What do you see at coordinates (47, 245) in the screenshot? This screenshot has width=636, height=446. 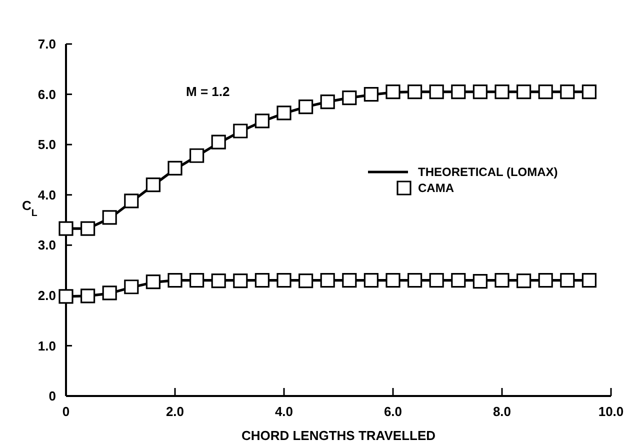 I see `y-tick-label: 3.0` at bounding box center [47, 245].